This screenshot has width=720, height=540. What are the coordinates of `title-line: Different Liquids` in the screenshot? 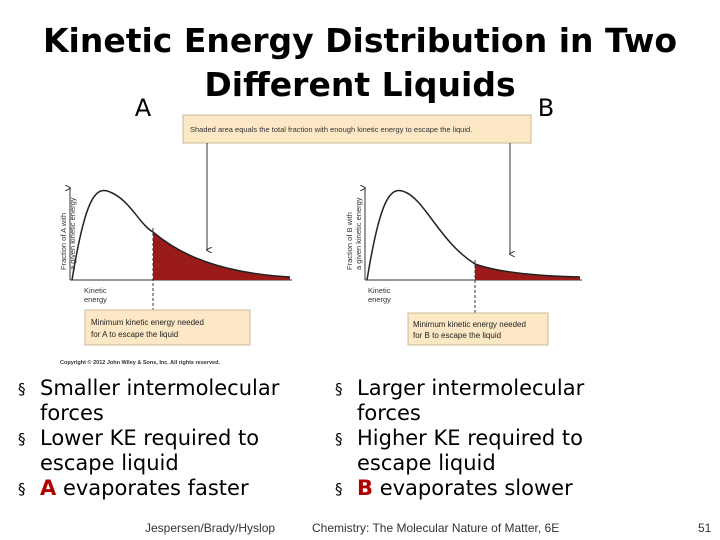 It's located at (359, 84).